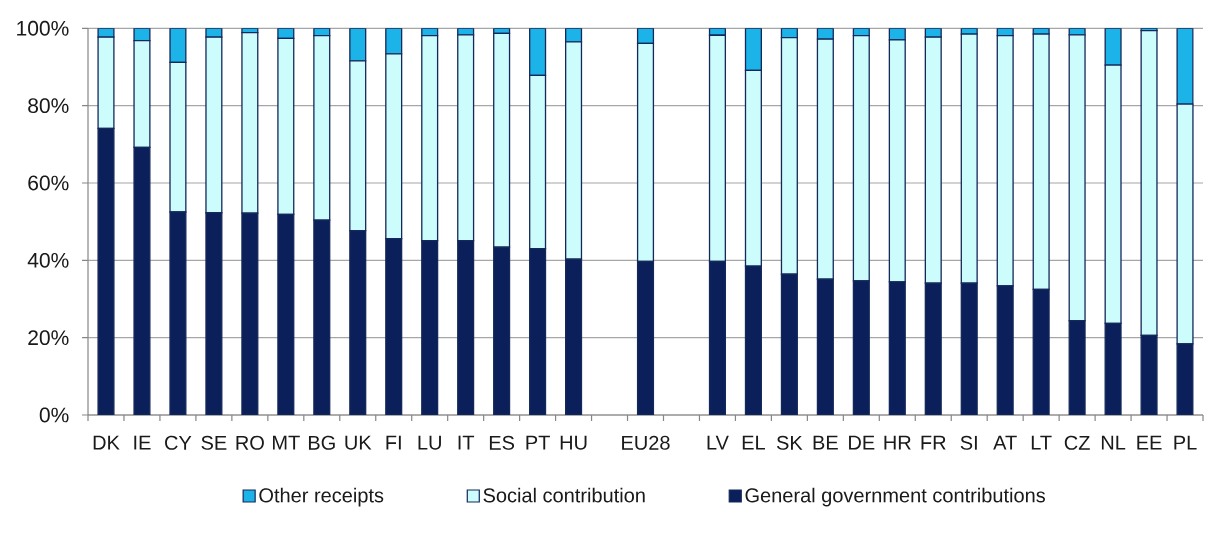 The width and height of the screenshot is (1212, 536). I want to click on x-tick-label: SK, so click(789, 442).